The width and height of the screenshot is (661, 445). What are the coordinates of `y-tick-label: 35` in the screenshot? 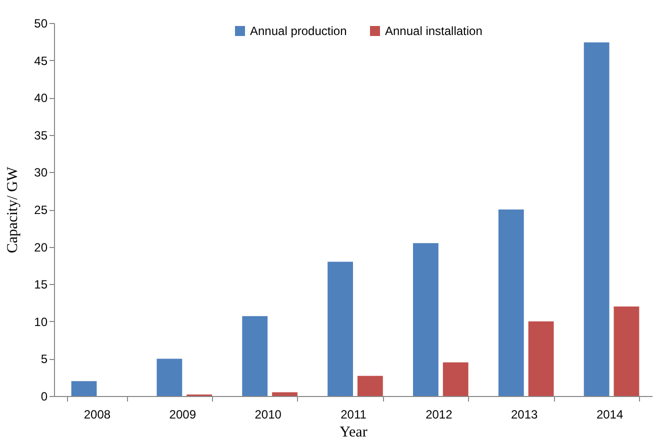 It's located at (41, 135).